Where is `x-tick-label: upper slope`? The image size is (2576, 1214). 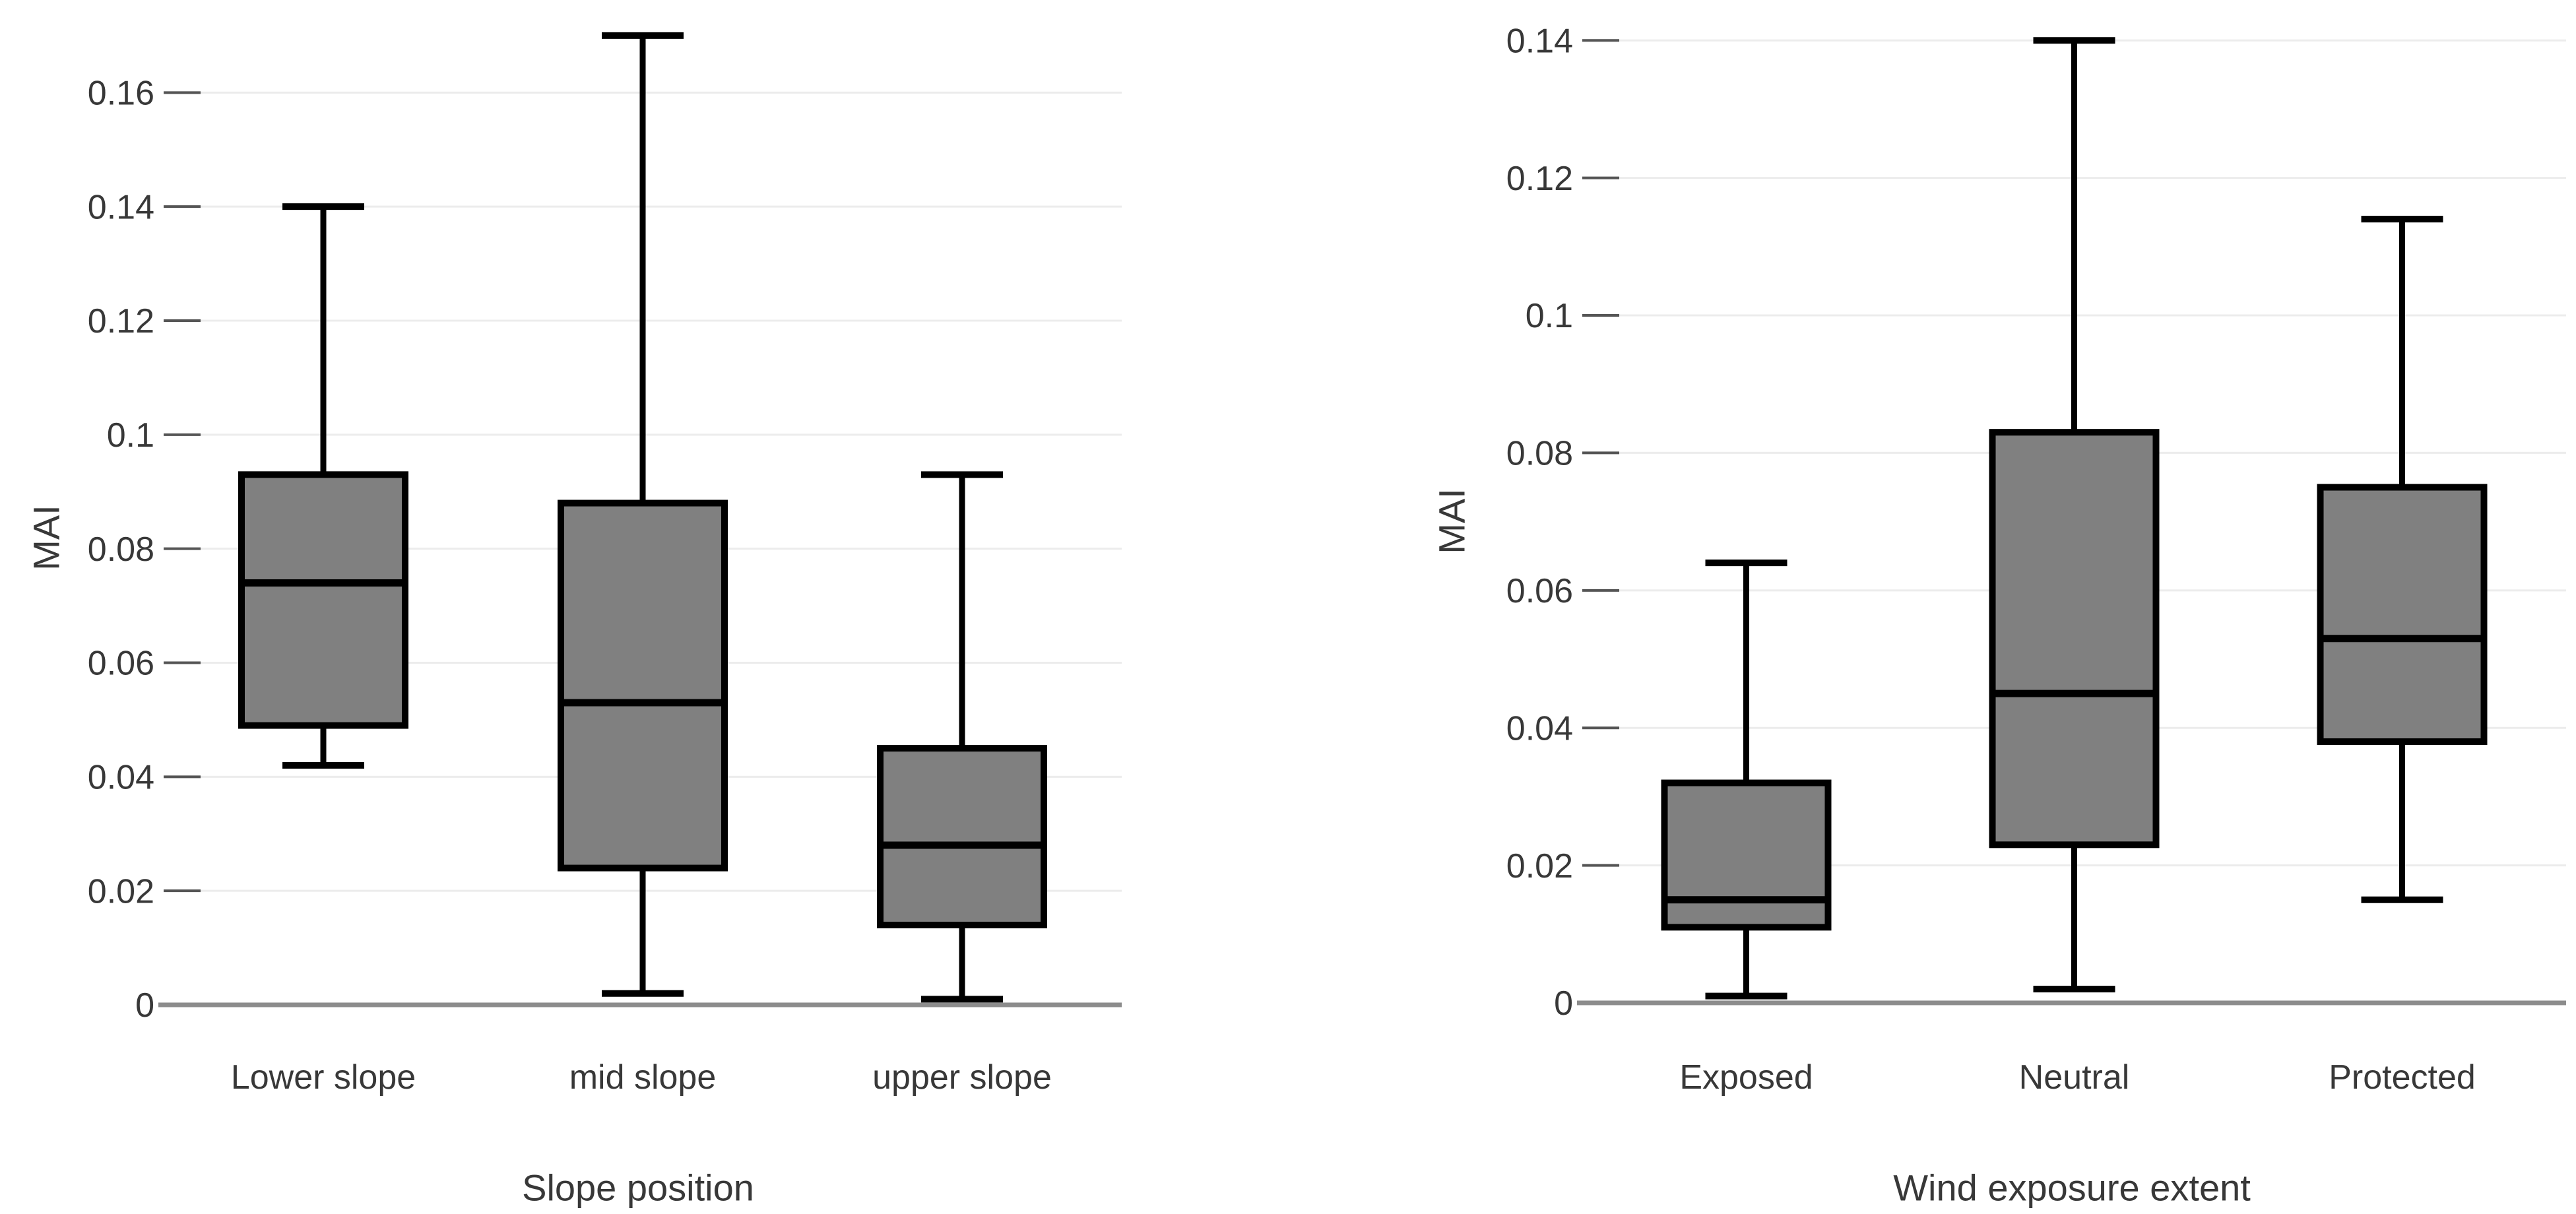 x-tick-label: upper slope is located at coordinates (962, 1077).